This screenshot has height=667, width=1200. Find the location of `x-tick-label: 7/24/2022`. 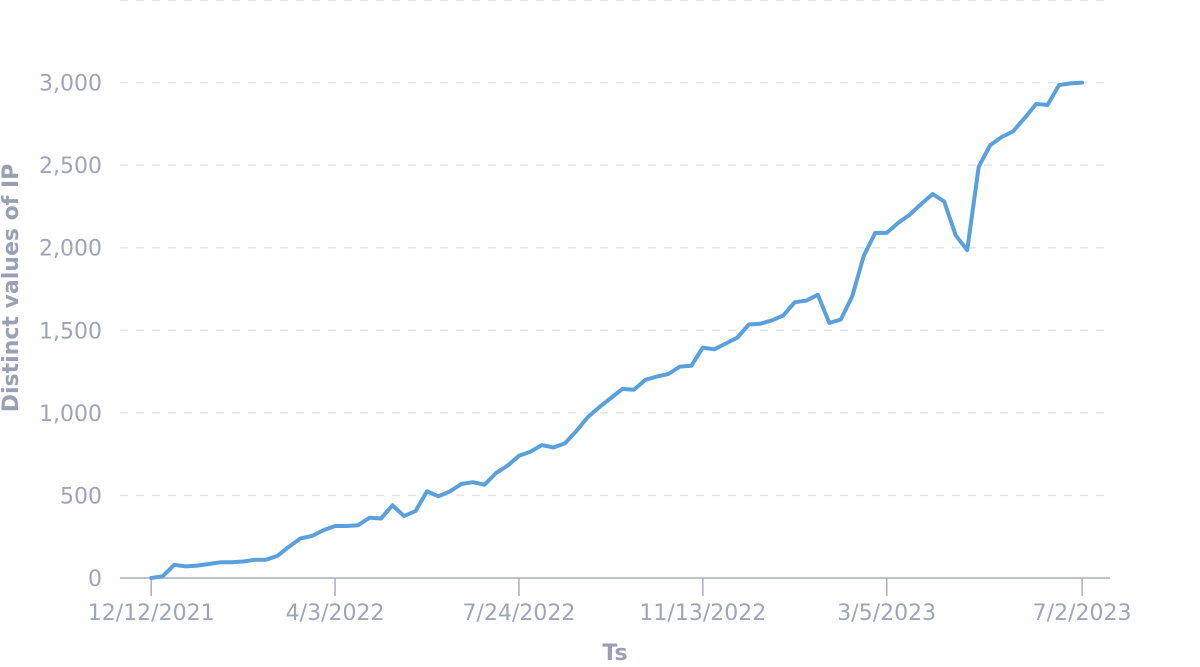

x-tick-label: 7/24/2022 is located at coordinates (519, 613).